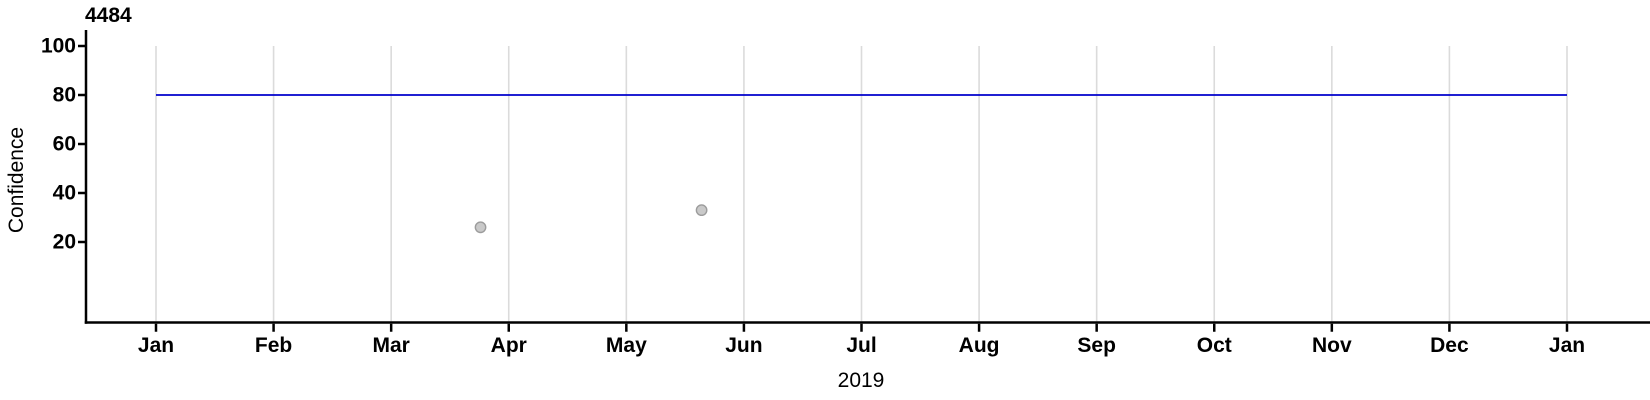 The height and width of the screenshot is (400, 1650). I want to click on y-tick-label: 60, so click(64, 144).